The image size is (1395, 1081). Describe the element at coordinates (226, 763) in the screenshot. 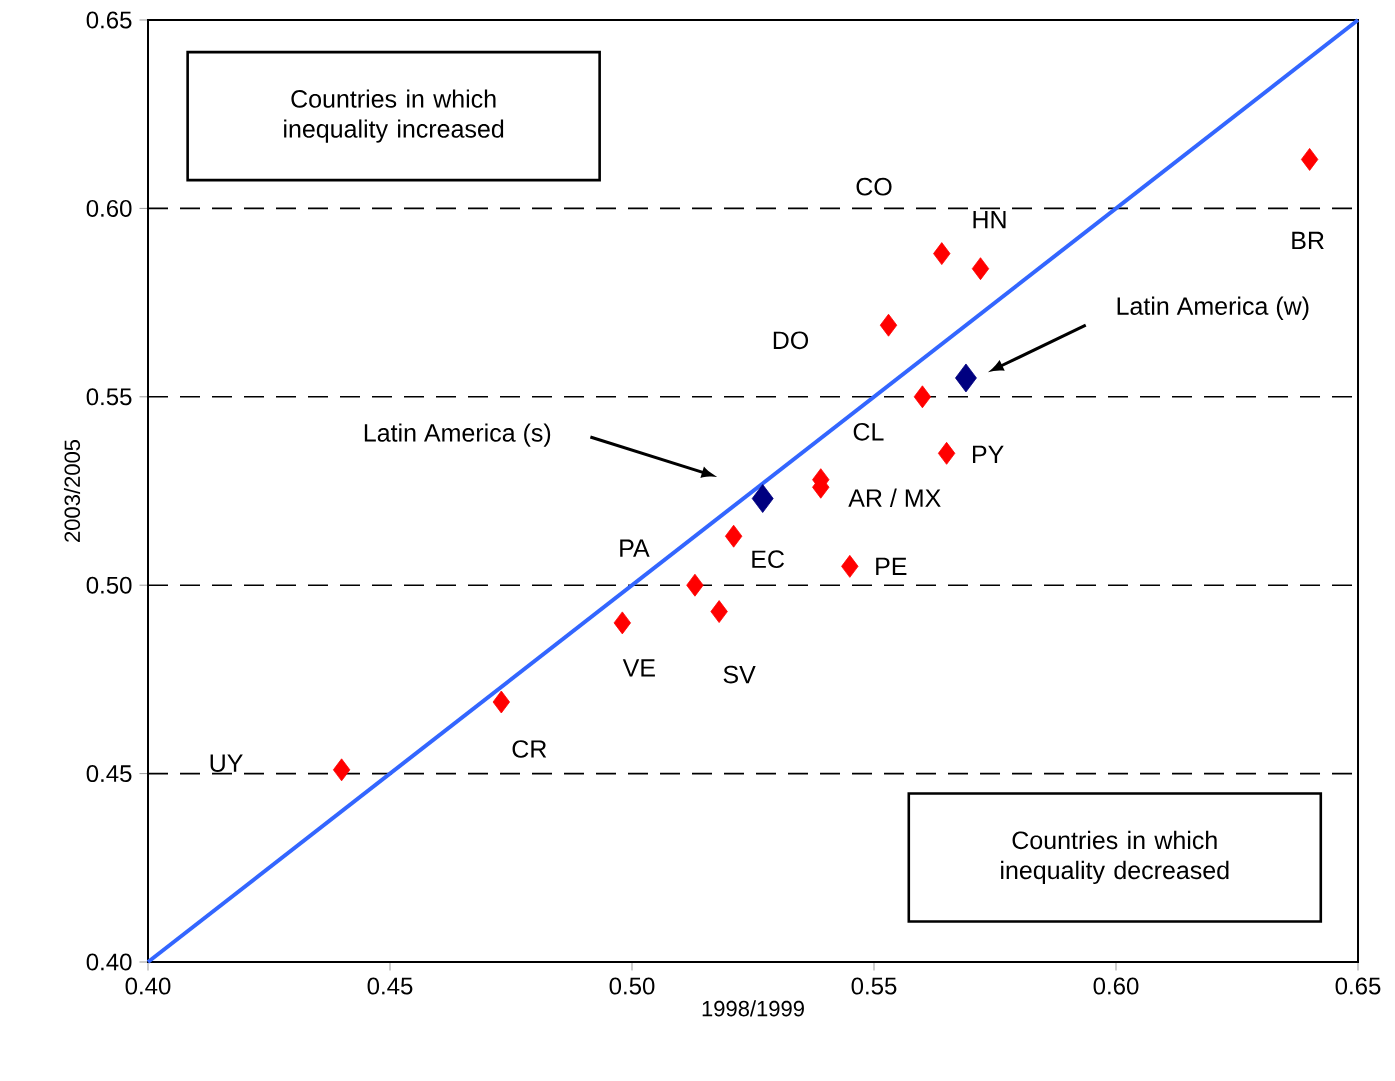

I see `annotation: UY` at that location.